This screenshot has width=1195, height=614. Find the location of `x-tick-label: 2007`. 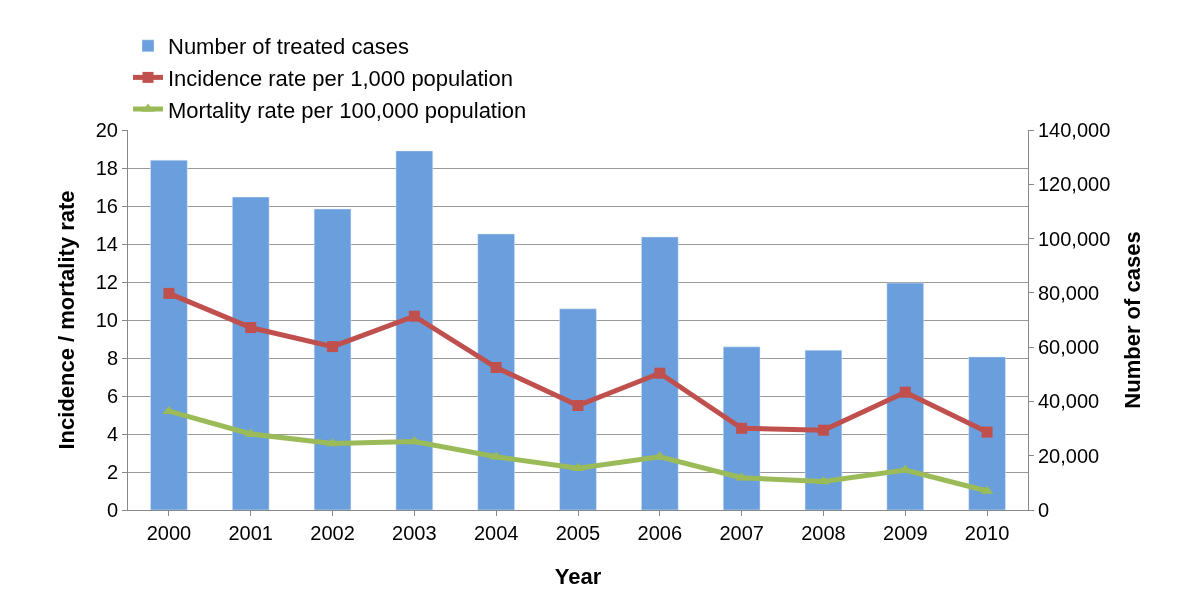

x-tick-label: 2007 is located at coordinates (741, 533).